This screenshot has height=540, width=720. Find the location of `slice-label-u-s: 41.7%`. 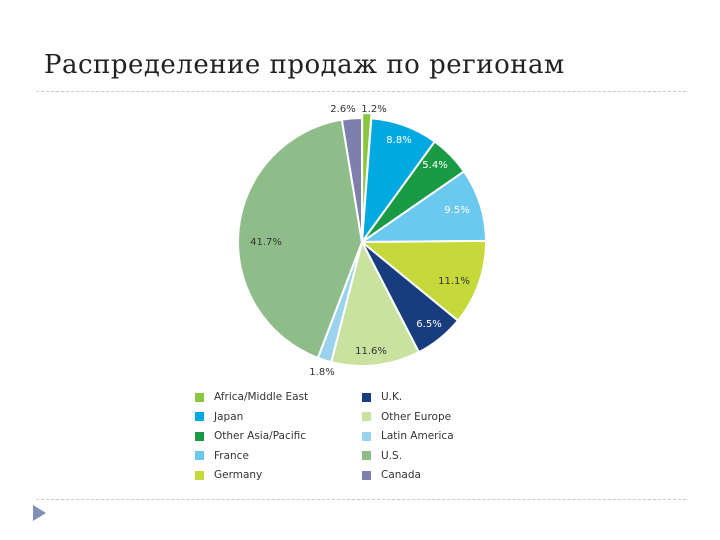

slice-label-u-s: 41.7% is located at coordinates (266, 242).